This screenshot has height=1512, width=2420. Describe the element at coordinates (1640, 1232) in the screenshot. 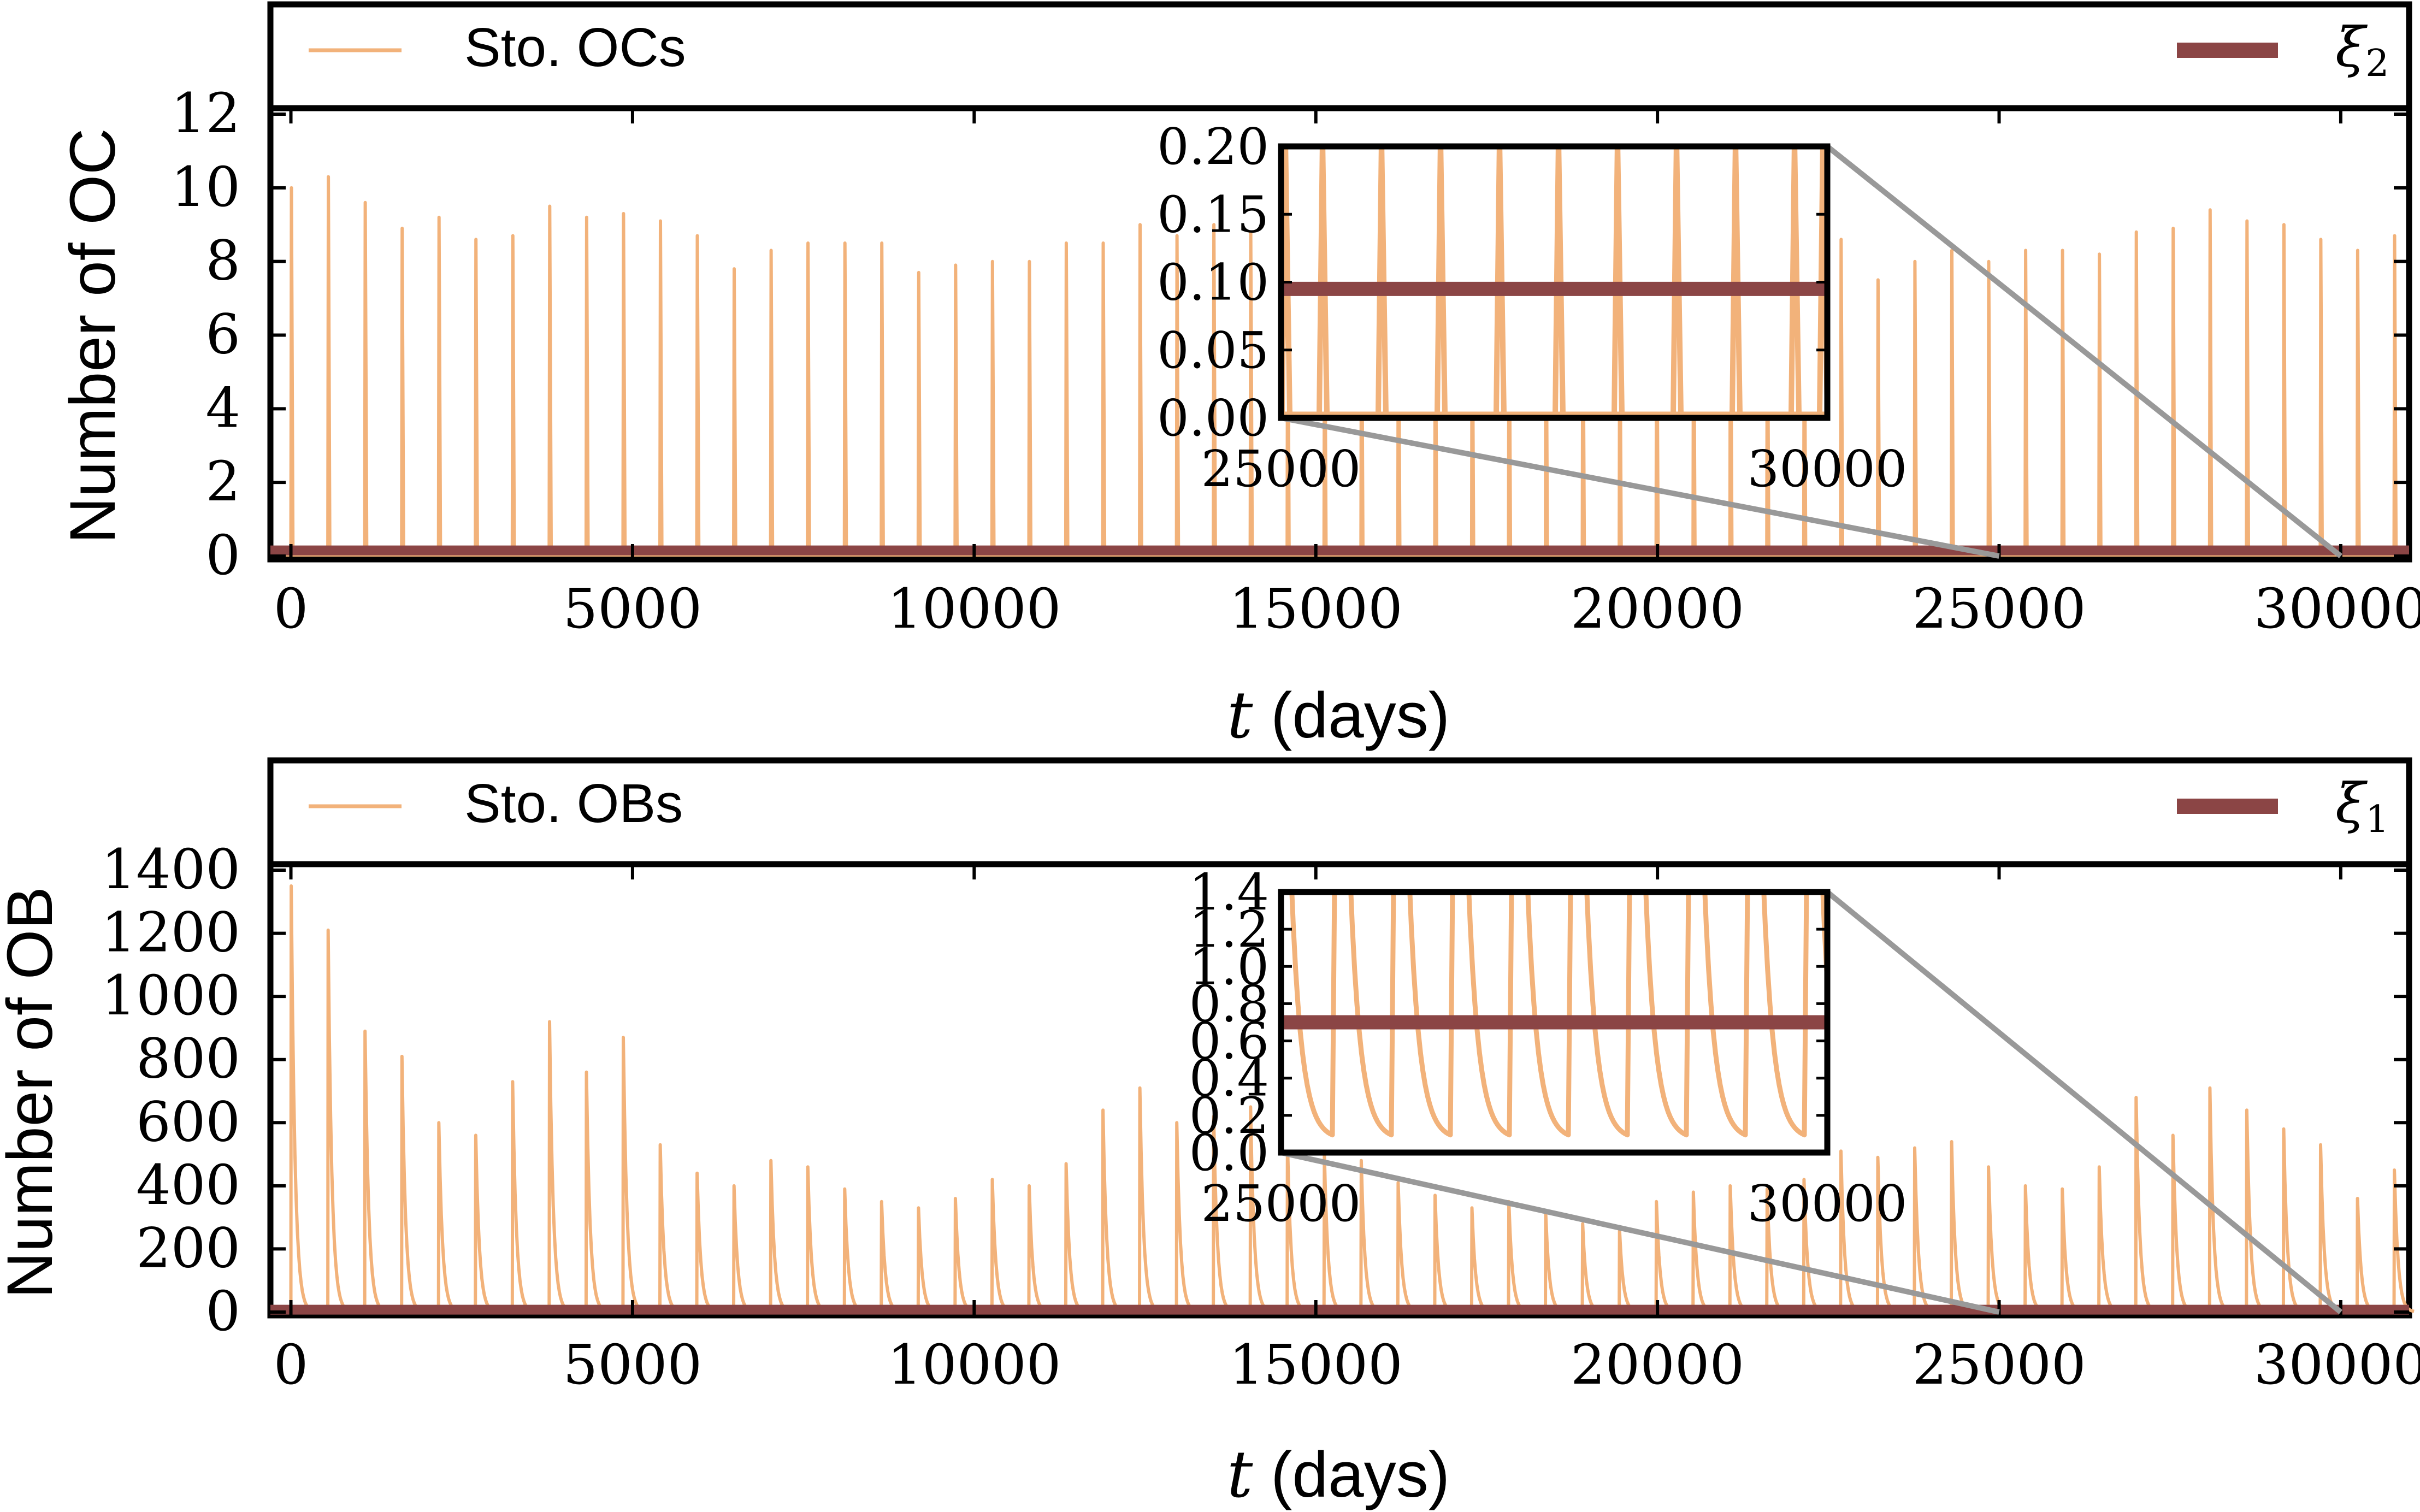

I see `zoom-line-left-bottom` at that location.